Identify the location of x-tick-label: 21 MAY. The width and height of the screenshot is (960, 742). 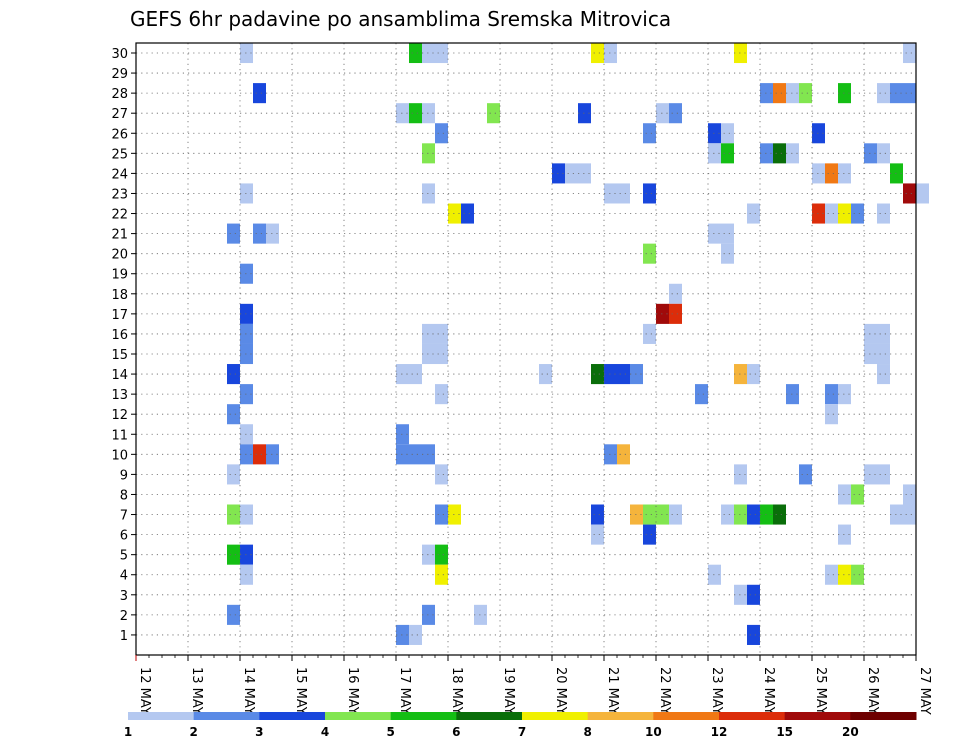
(612, 691).